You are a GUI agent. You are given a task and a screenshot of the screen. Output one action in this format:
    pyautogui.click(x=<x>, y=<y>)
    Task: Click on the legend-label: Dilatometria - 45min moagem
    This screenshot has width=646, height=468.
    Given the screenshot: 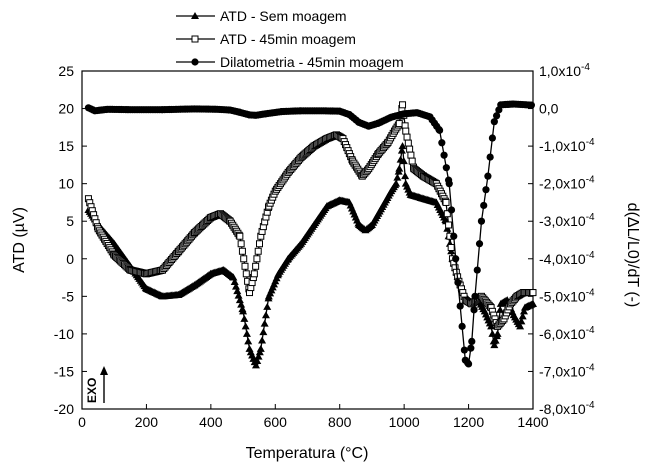 What is the action you would take?
    pyautogui.click(x=312, y=62)
    